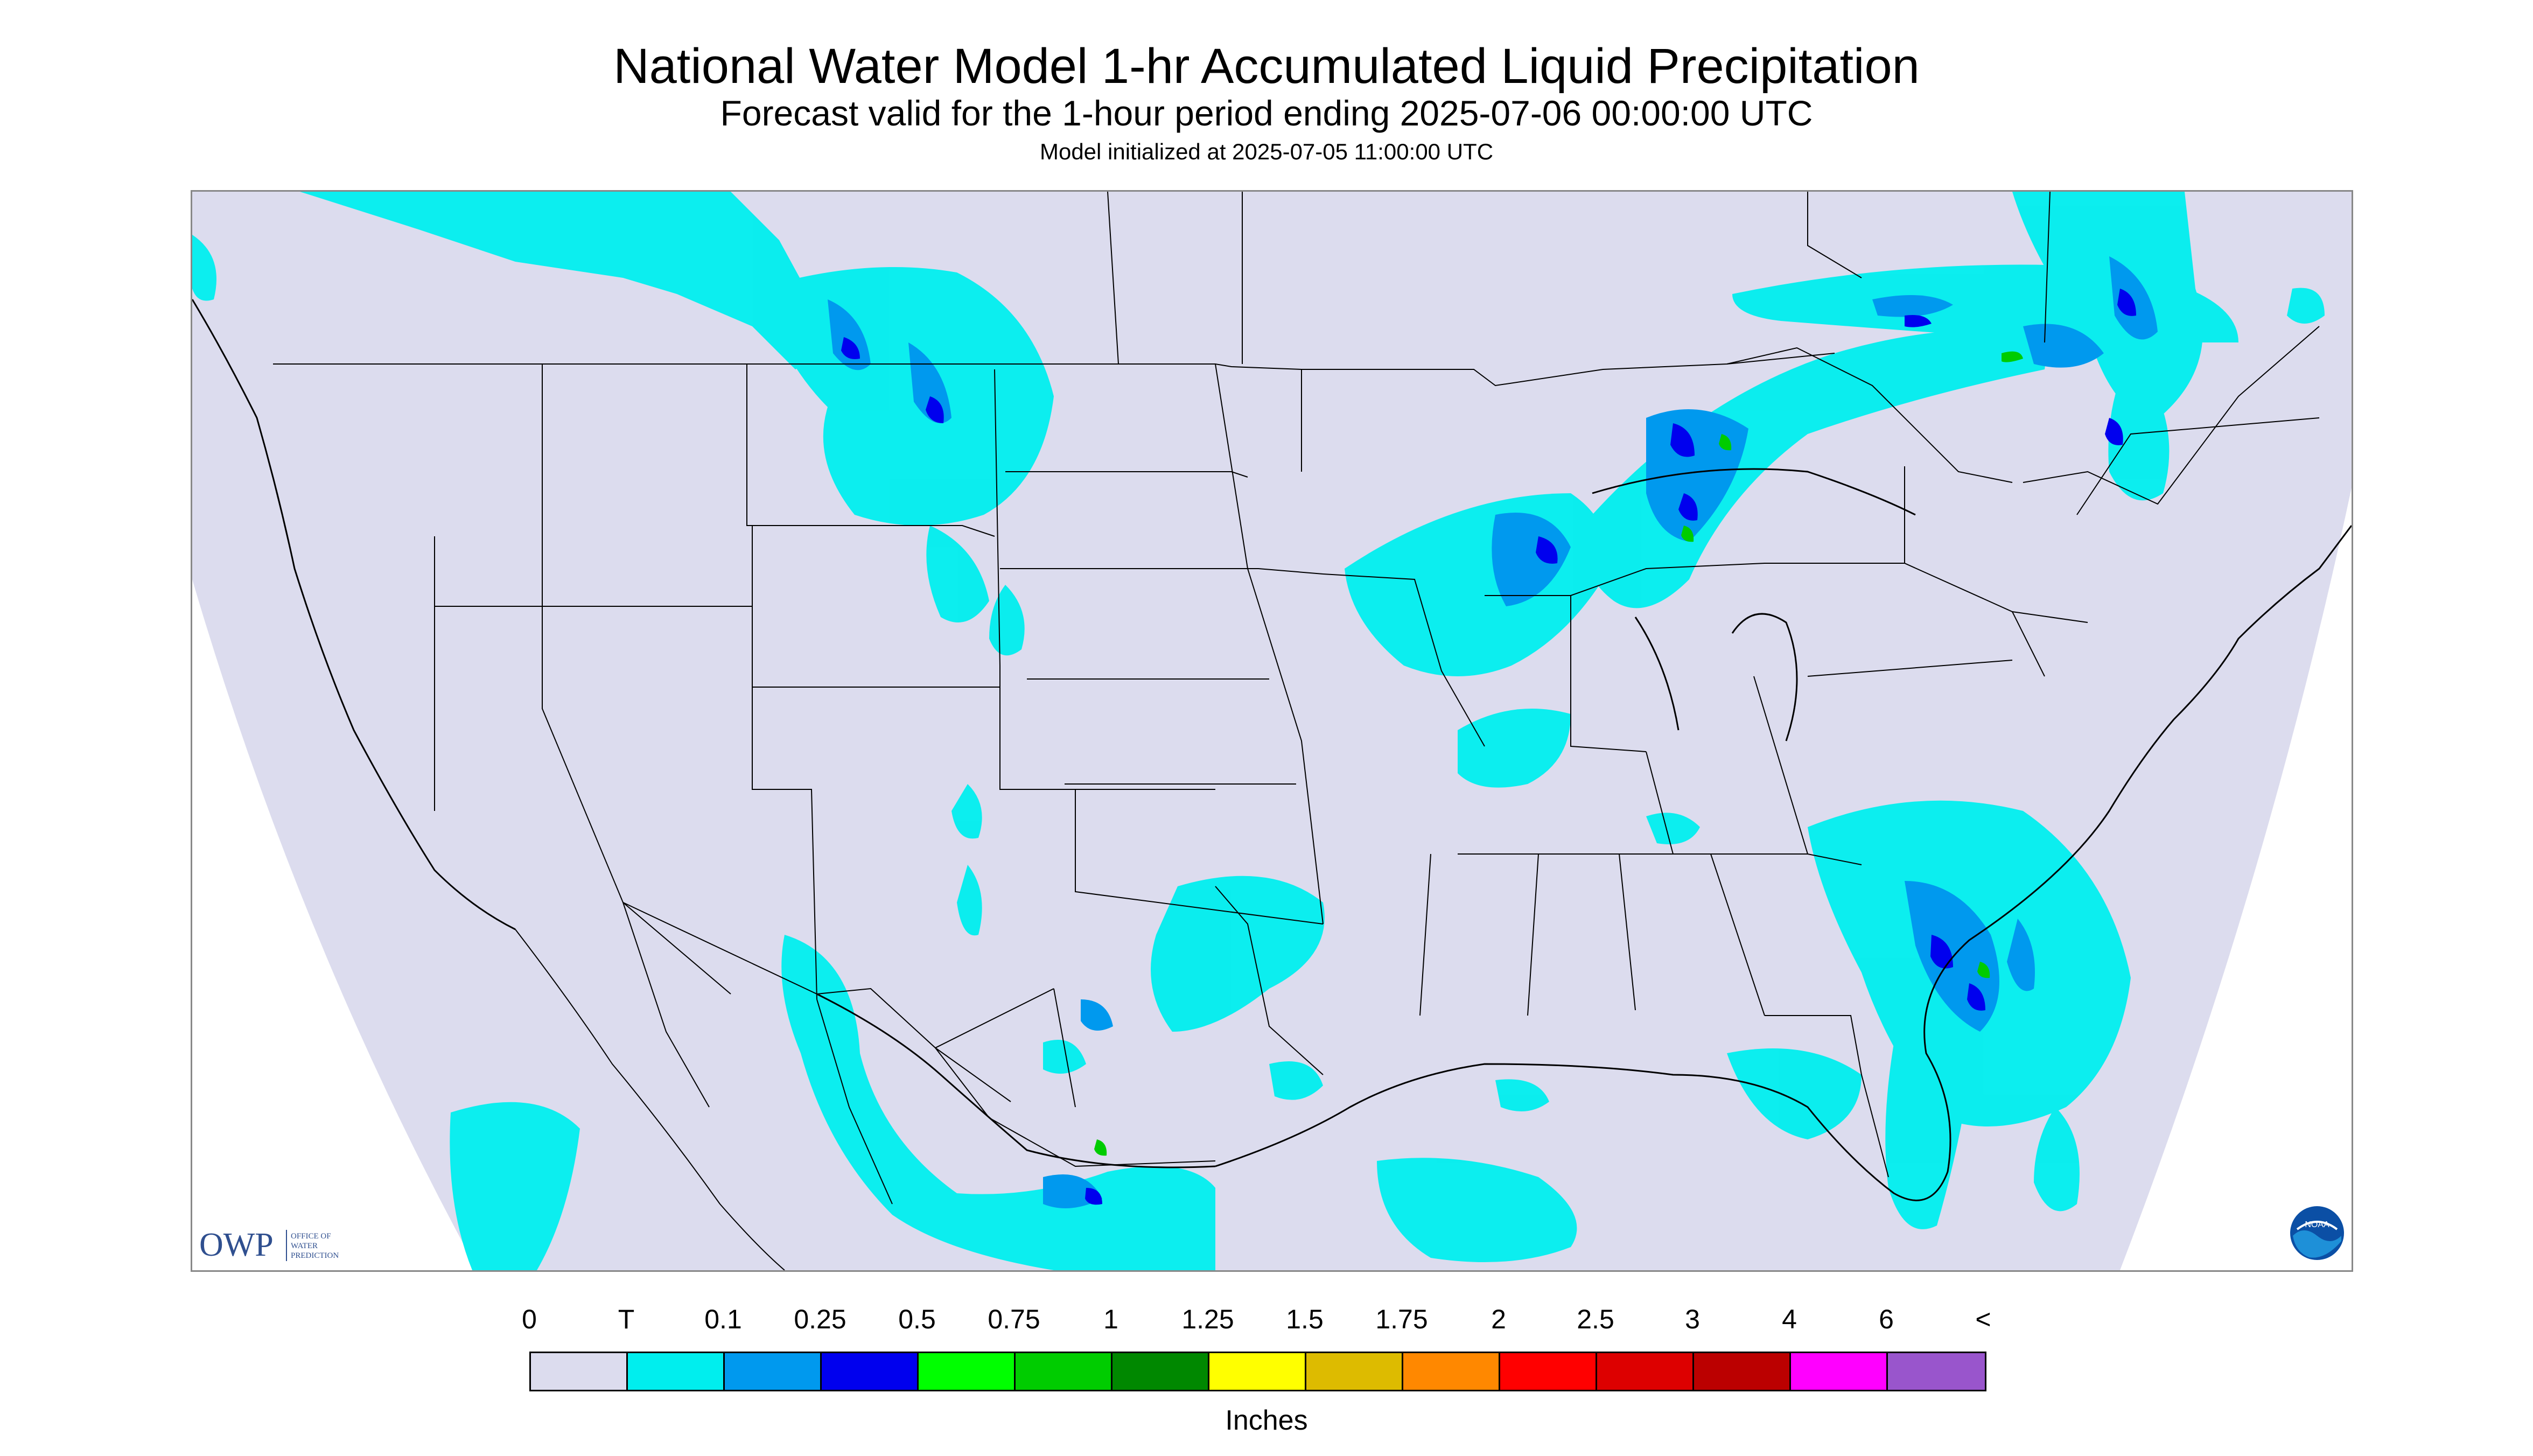 The height and width of the screenshot is (1456, 2533). I want to click on legend-units: Inches, so click(1266, 1420).